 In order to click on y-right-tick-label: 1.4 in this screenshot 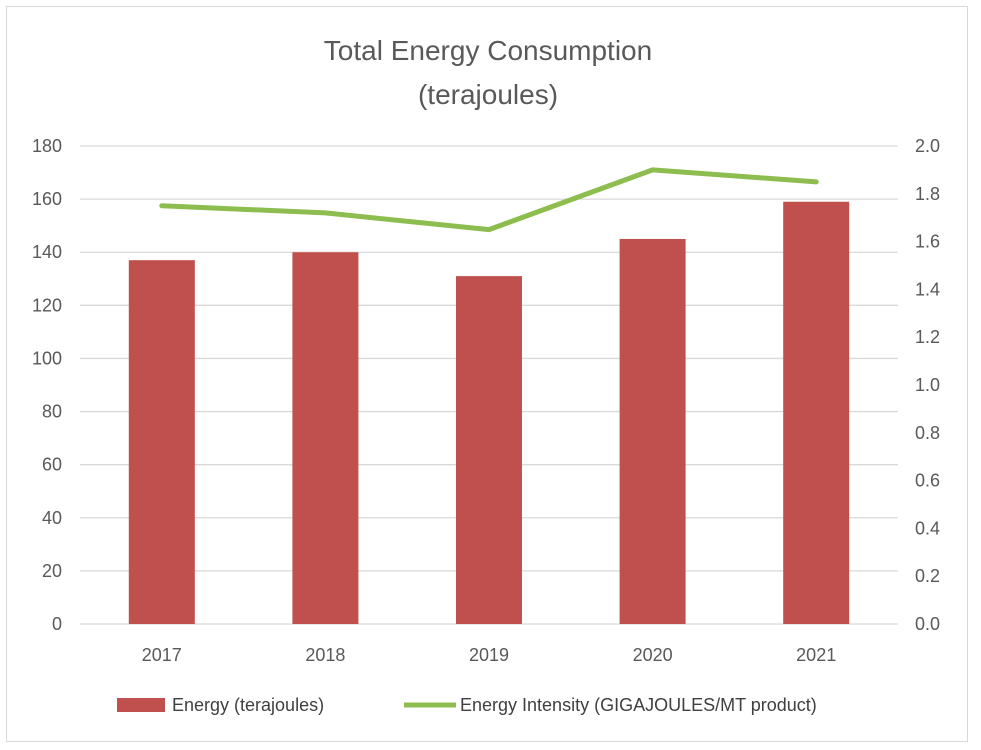, I will do `click(927, 289)`.